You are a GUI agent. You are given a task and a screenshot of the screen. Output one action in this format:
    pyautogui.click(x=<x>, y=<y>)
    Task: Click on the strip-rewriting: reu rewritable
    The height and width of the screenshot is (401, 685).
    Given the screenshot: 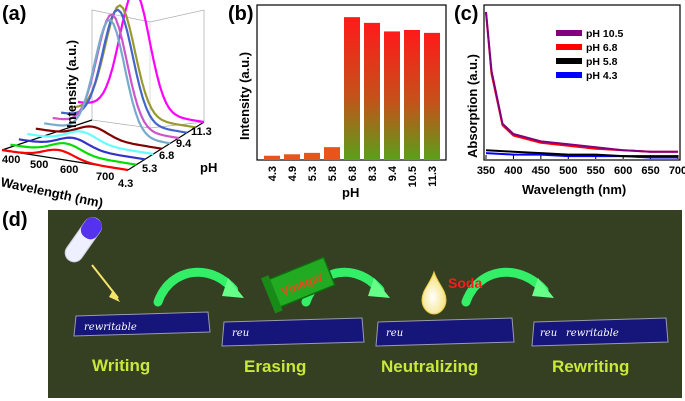 What is the action you would take?
    pyautogui.click(x=600, y=332)
    